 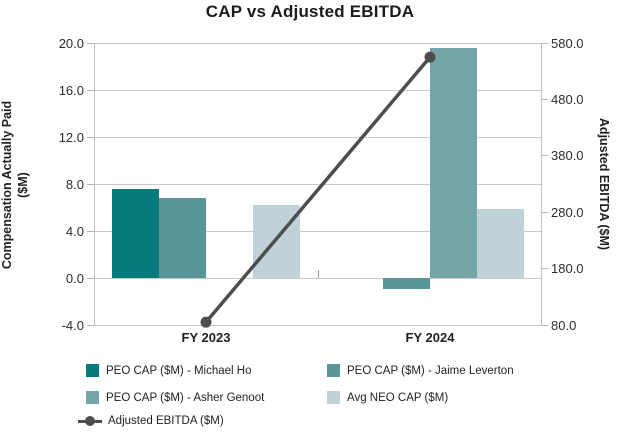 What do you see at coordinates (430, 337) in the screenshot?
I see `x-axis-label: FY 2024` at bounding box center [430, 337].